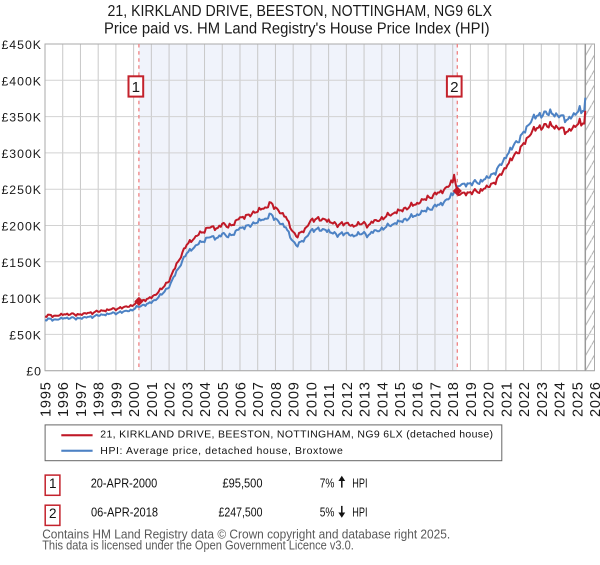  I want to click on svg-text: 1995, so click(47, 399).